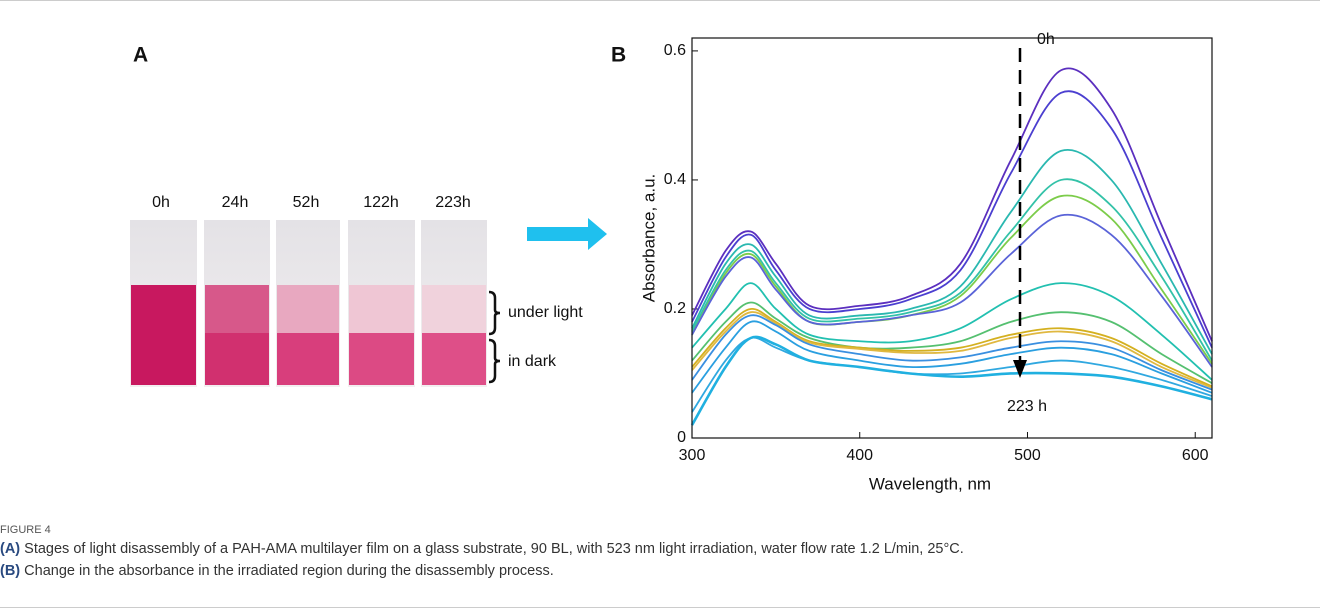  Describe the element at coordinates (235, 202) in the screenshot. I see `time-label: 24h` at that location.